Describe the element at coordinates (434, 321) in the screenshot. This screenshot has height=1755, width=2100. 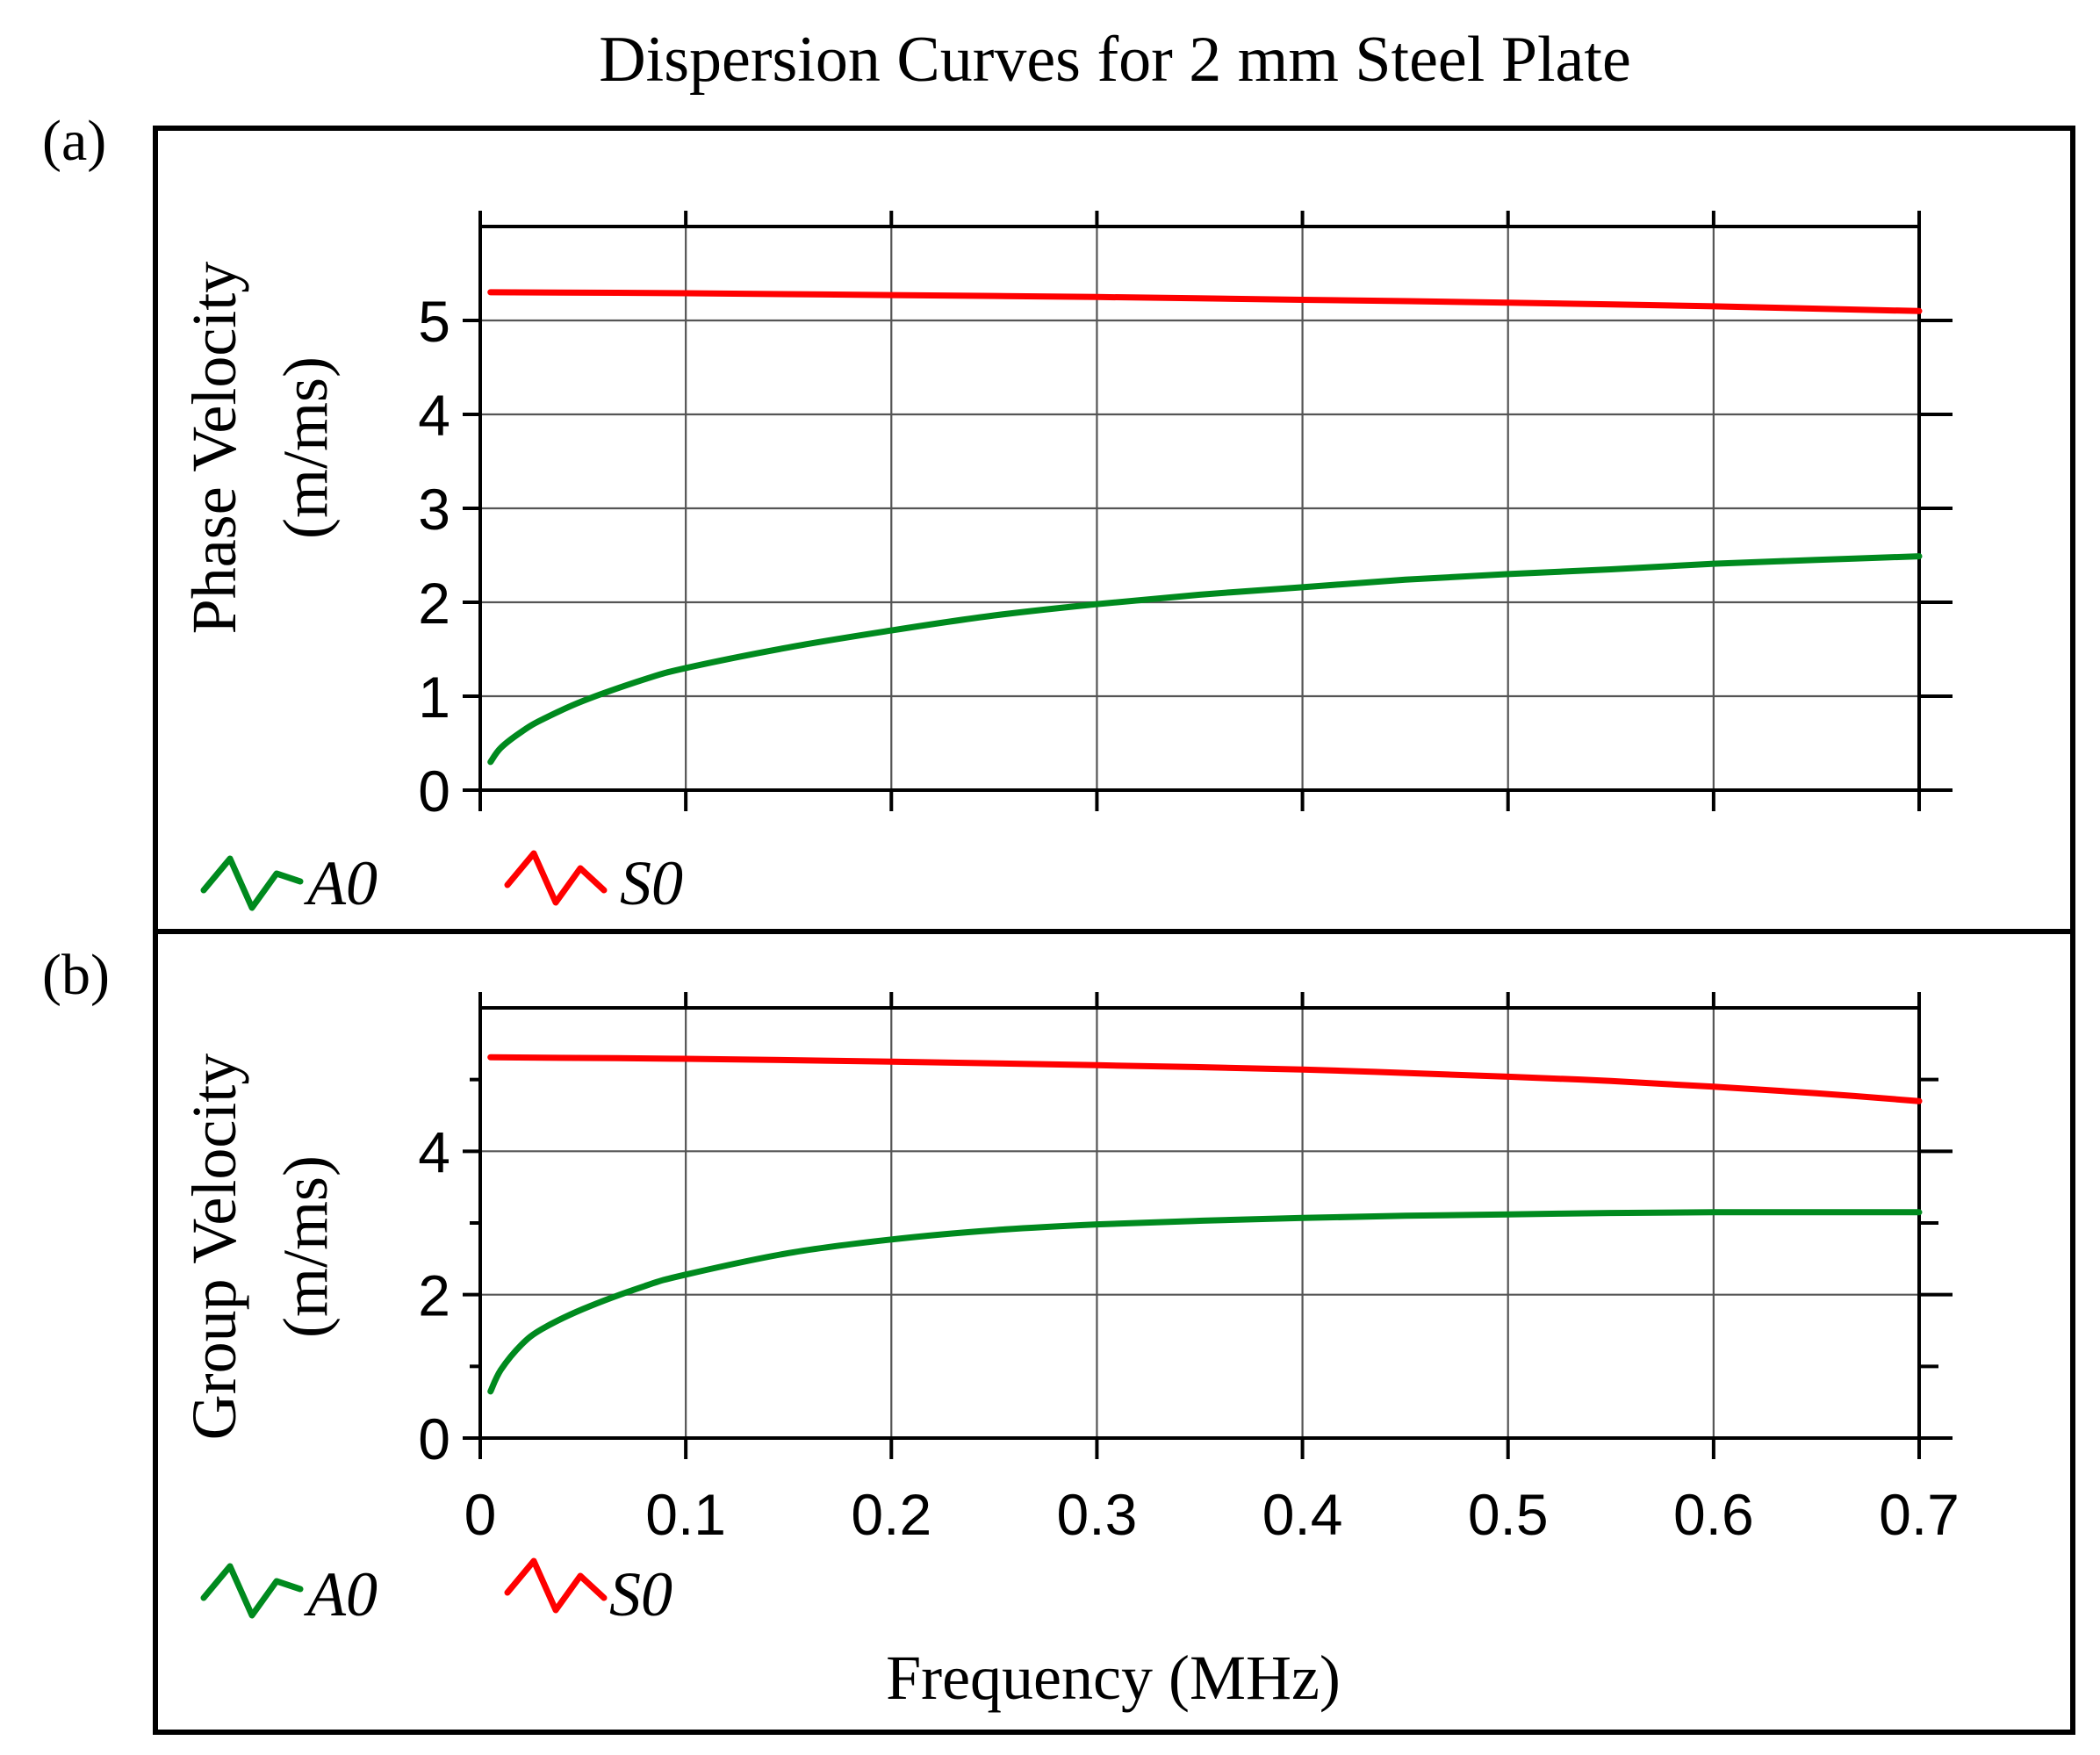
I see `panel-a-ytick-label-5: 5` at that location.